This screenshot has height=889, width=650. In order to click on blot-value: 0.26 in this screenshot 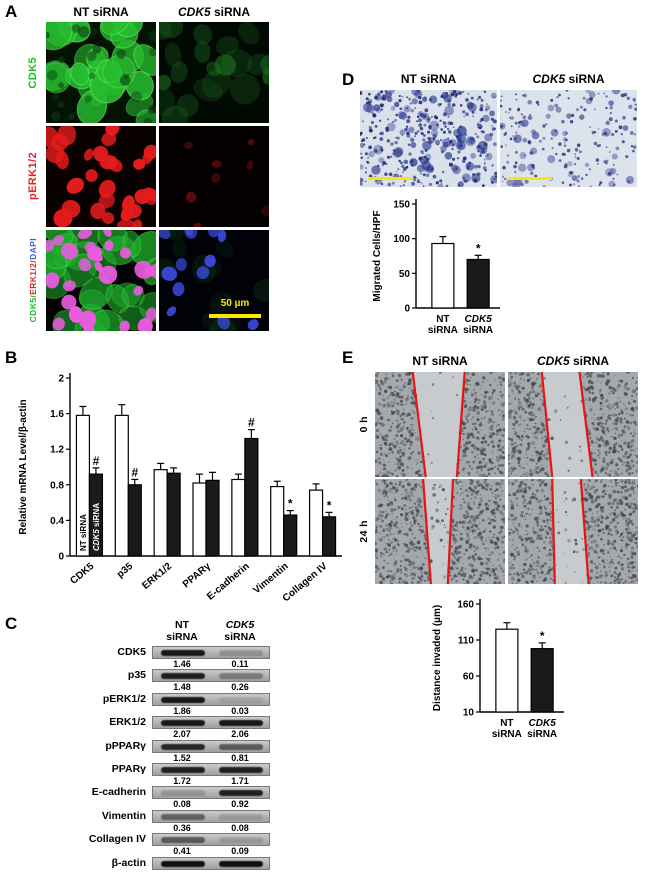, I will do `click(240, 687)`.